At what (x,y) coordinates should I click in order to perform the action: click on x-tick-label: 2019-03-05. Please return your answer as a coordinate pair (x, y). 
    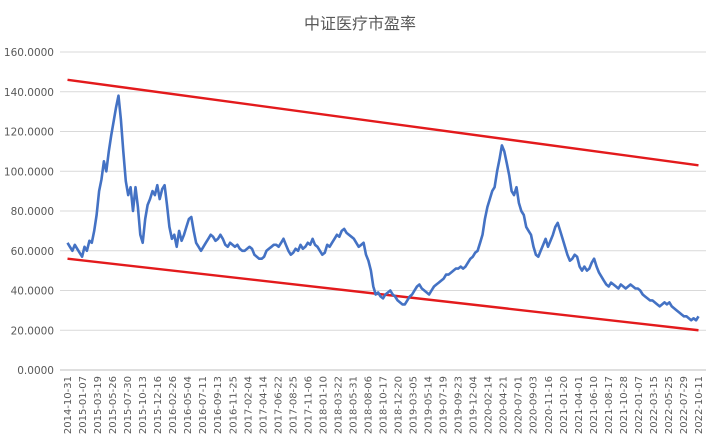
    Looking at the image, I should click on (414, 405).